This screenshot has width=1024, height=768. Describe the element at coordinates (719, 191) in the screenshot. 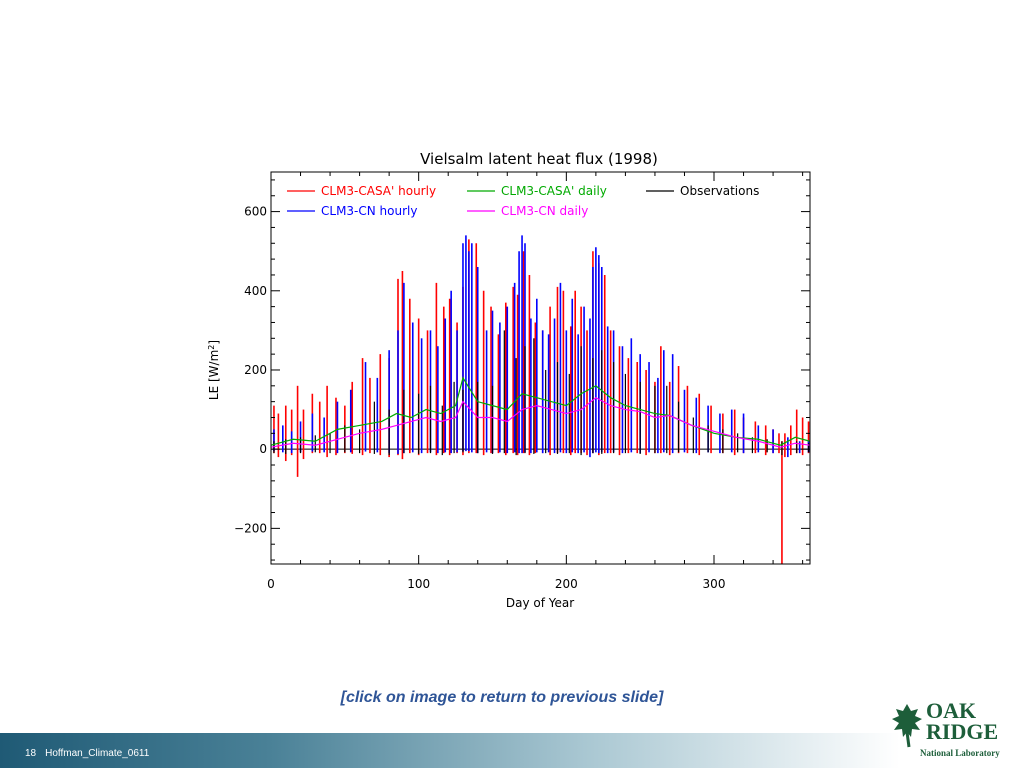

I see `legend-label: Observations` at that location.